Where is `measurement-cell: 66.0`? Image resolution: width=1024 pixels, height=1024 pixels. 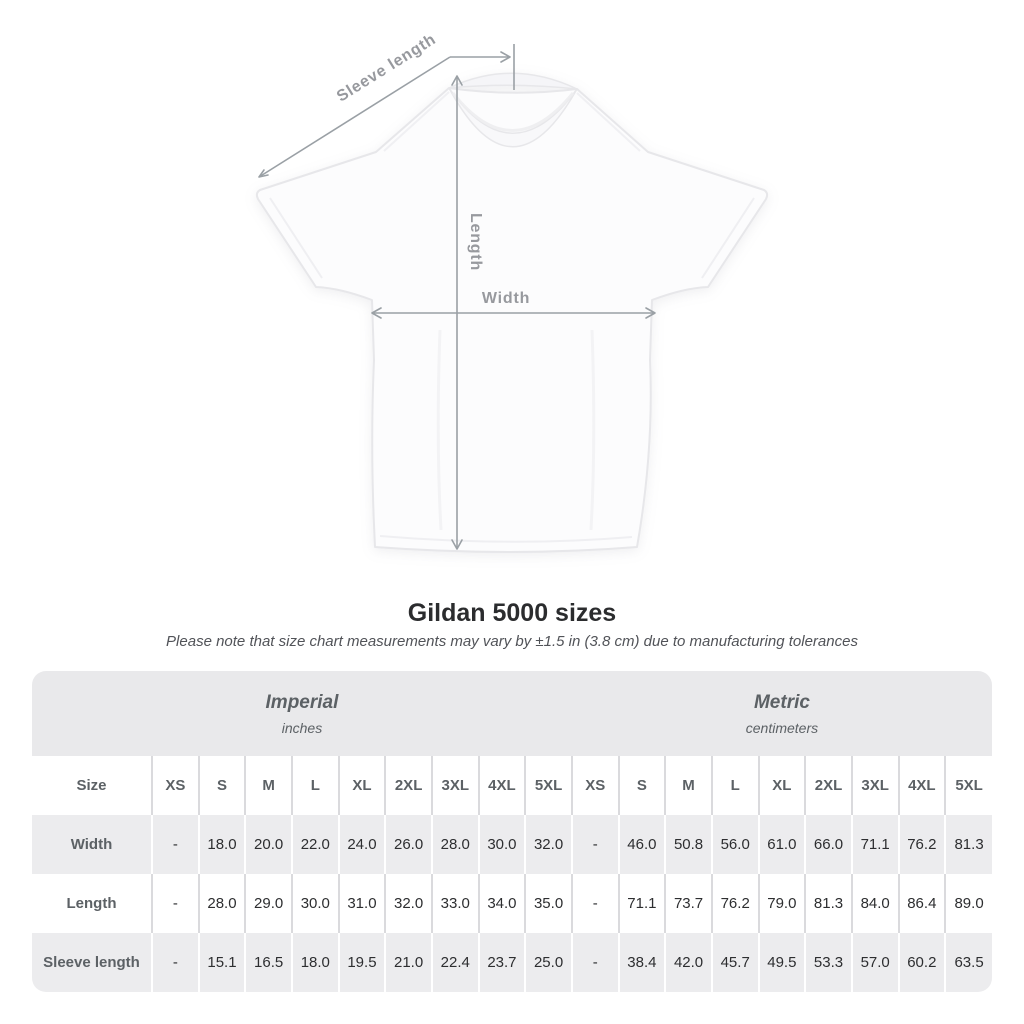 measurement-cell: 66.0 is located at coordinates (828, 844).